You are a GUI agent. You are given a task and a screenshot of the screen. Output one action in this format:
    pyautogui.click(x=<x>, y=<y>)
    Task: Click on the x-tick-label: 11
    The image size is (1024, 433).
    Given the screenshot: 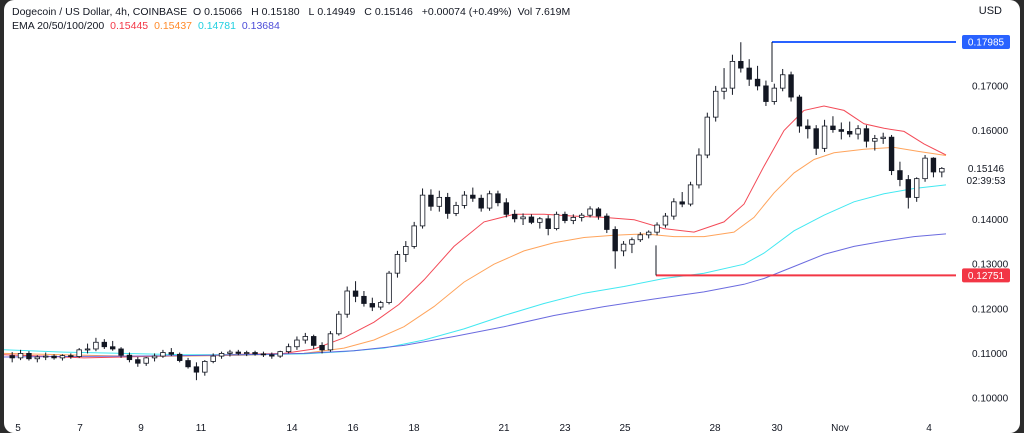 What is the action you would take?
    pyautogui.click(x=201, y=428)
    